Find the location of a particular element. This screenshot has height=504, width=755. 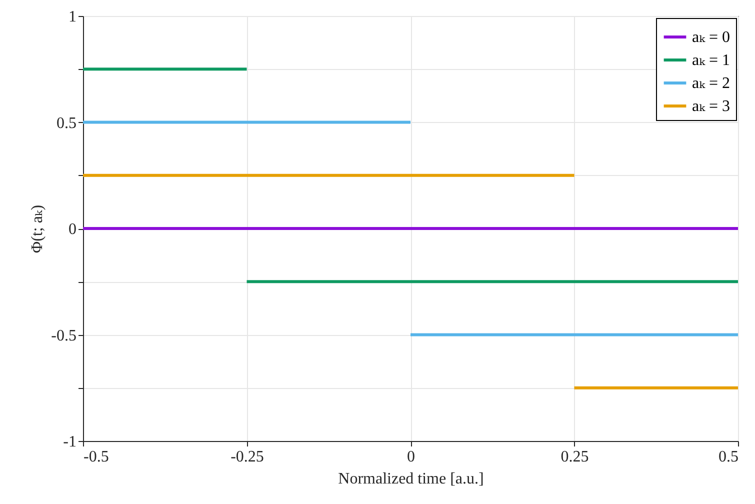

y-tick-label: -0.5 is located at coordinates (63, 335).